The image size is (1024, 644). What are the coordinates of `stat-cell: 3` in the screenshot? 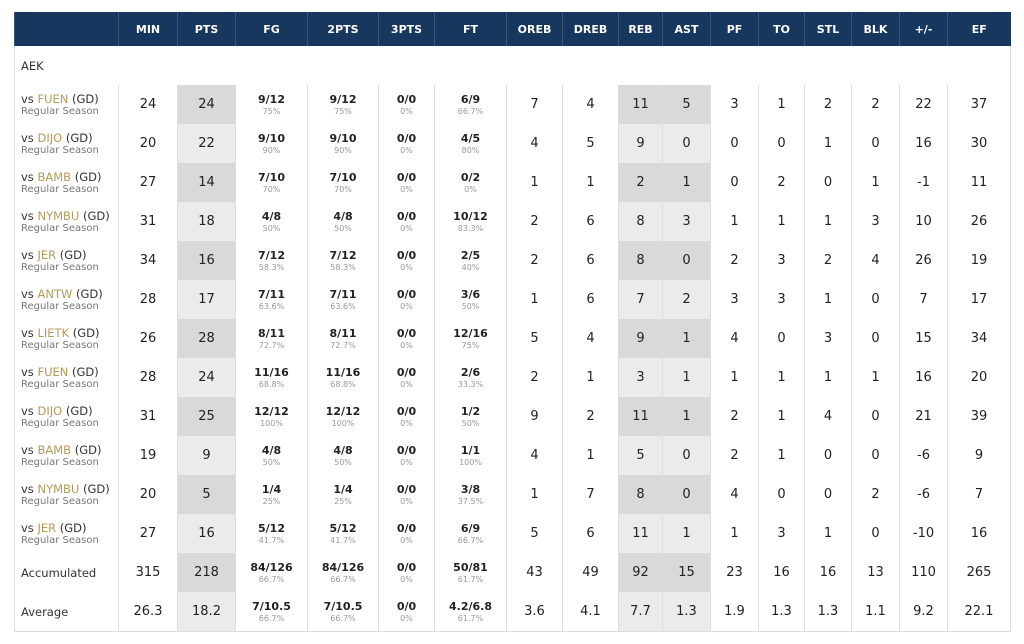 It's located at (734, 299).